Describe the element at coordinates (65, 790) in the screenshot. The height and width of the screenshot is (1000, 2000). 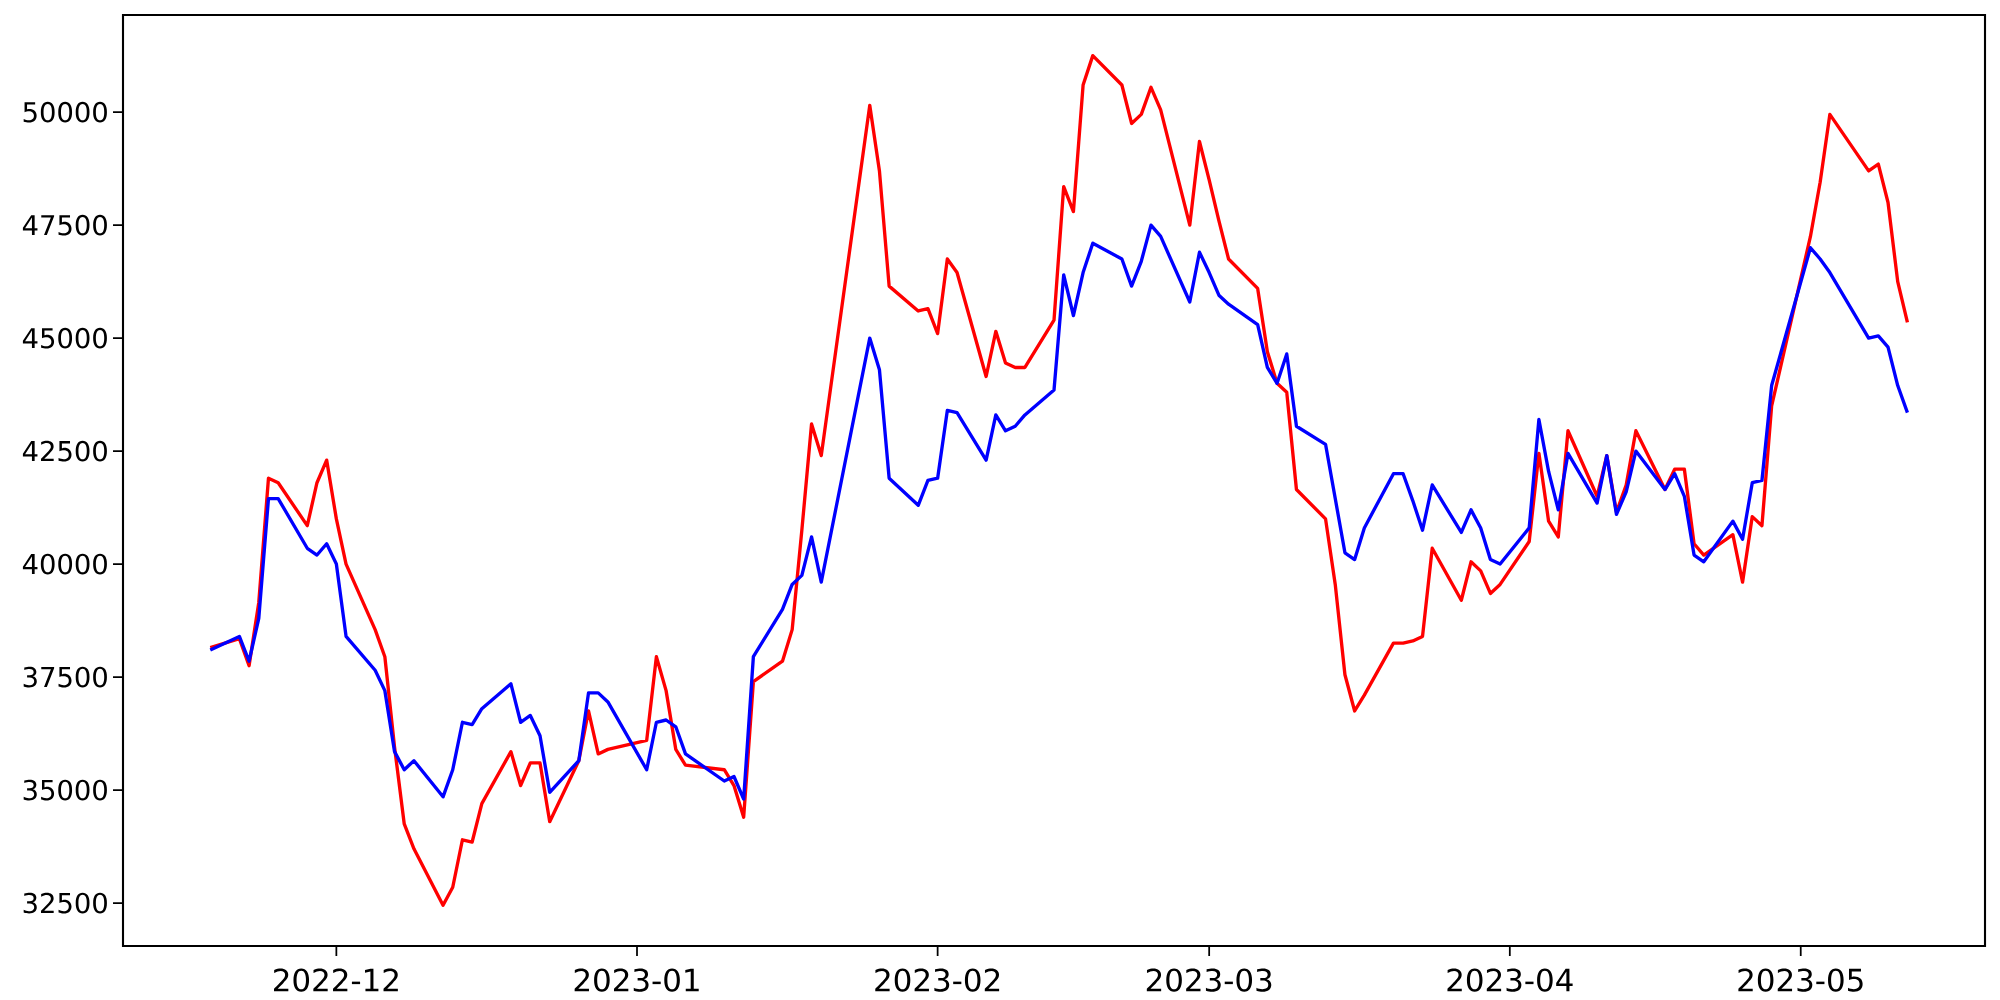
I see `y-tick-label: 35000` at that location.